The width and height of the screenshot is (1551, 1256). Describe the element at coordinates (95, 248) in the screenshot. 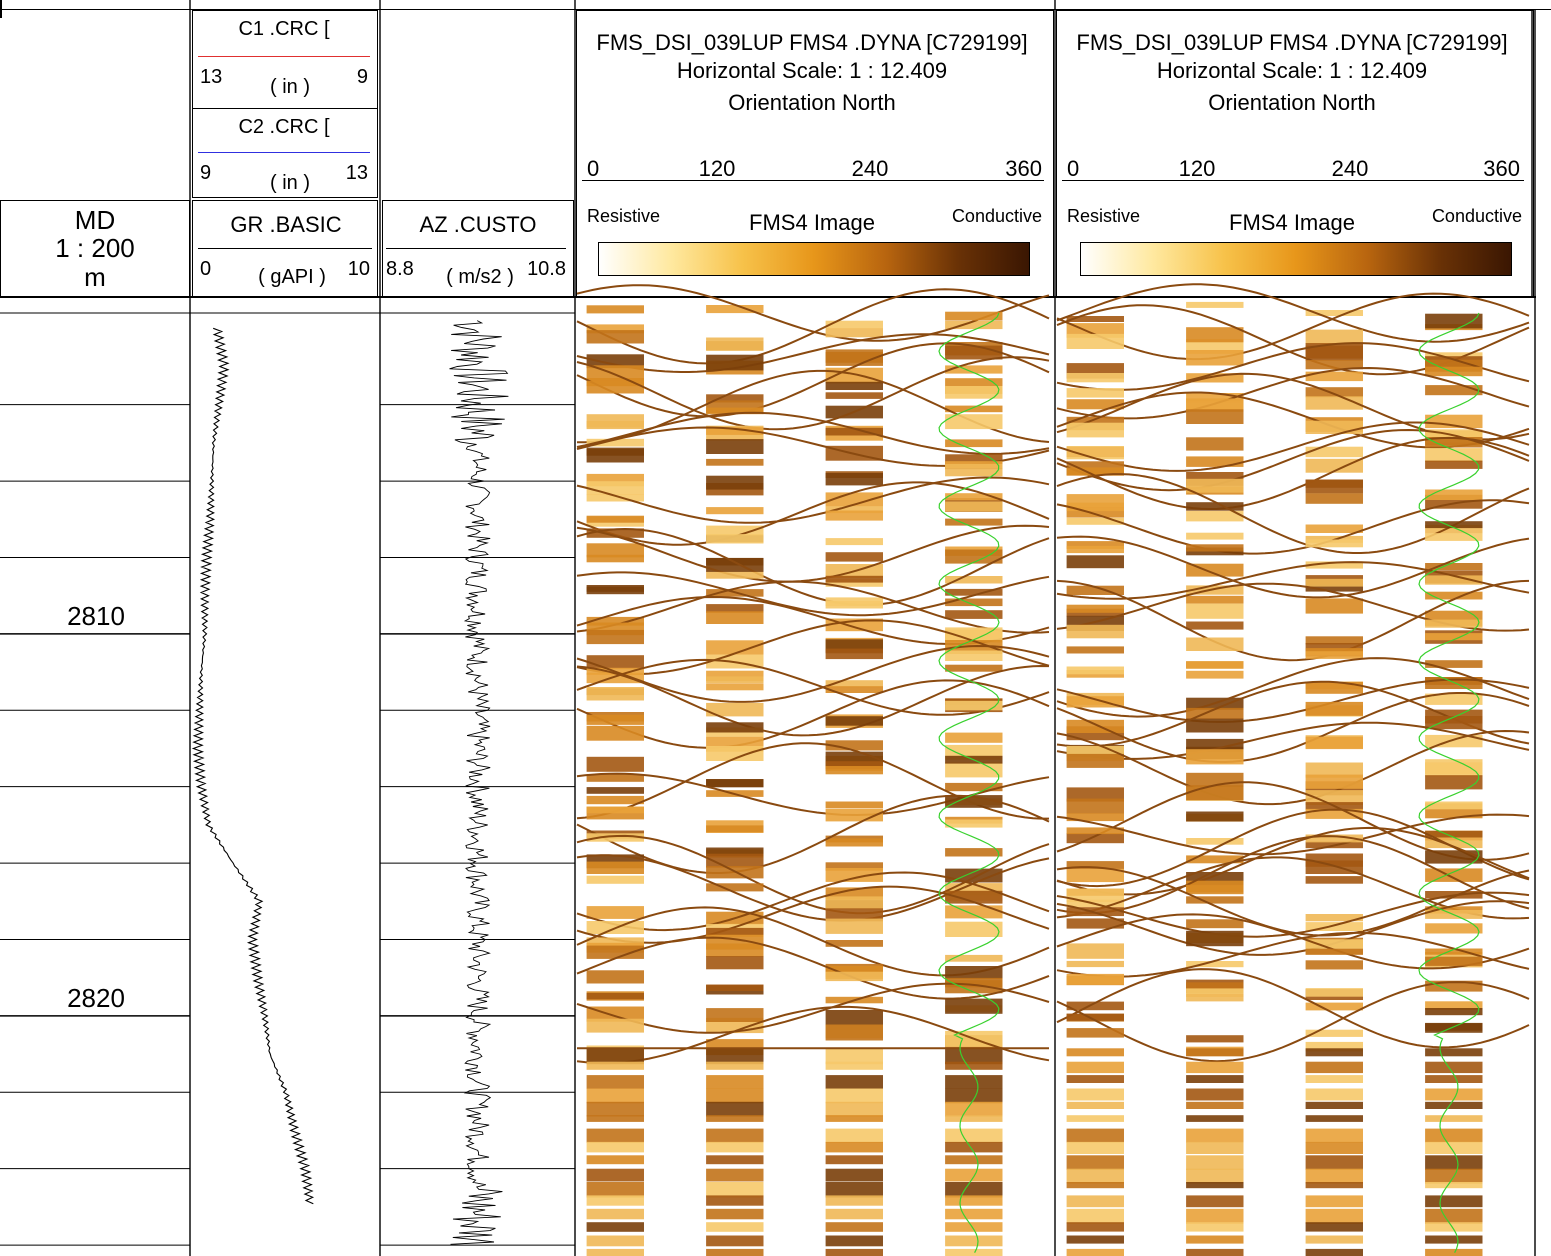

I see `md-scale: 1 : 200` at that location.